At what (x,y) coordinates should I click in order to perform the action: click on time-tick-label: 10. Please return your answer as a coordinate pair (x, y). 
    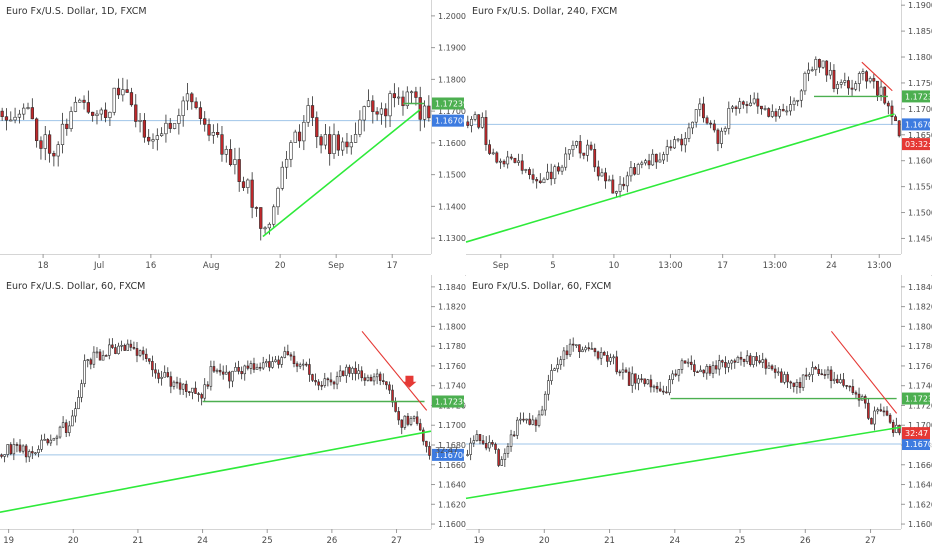
    Looking at the image, I should click on (613, 266).